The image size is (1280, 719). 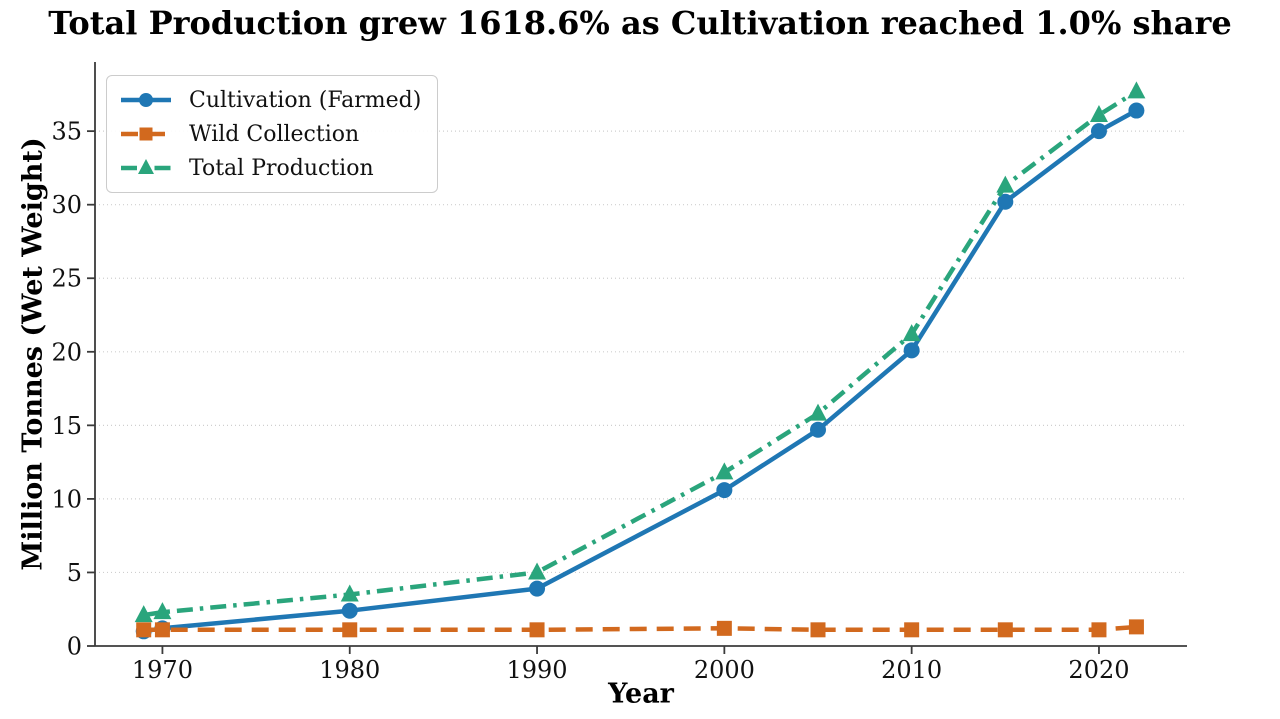 What do you see at coordinates (66, 132) in the screenshot?
I see `y-tick-label: 35` at bounding box center [66, 132].